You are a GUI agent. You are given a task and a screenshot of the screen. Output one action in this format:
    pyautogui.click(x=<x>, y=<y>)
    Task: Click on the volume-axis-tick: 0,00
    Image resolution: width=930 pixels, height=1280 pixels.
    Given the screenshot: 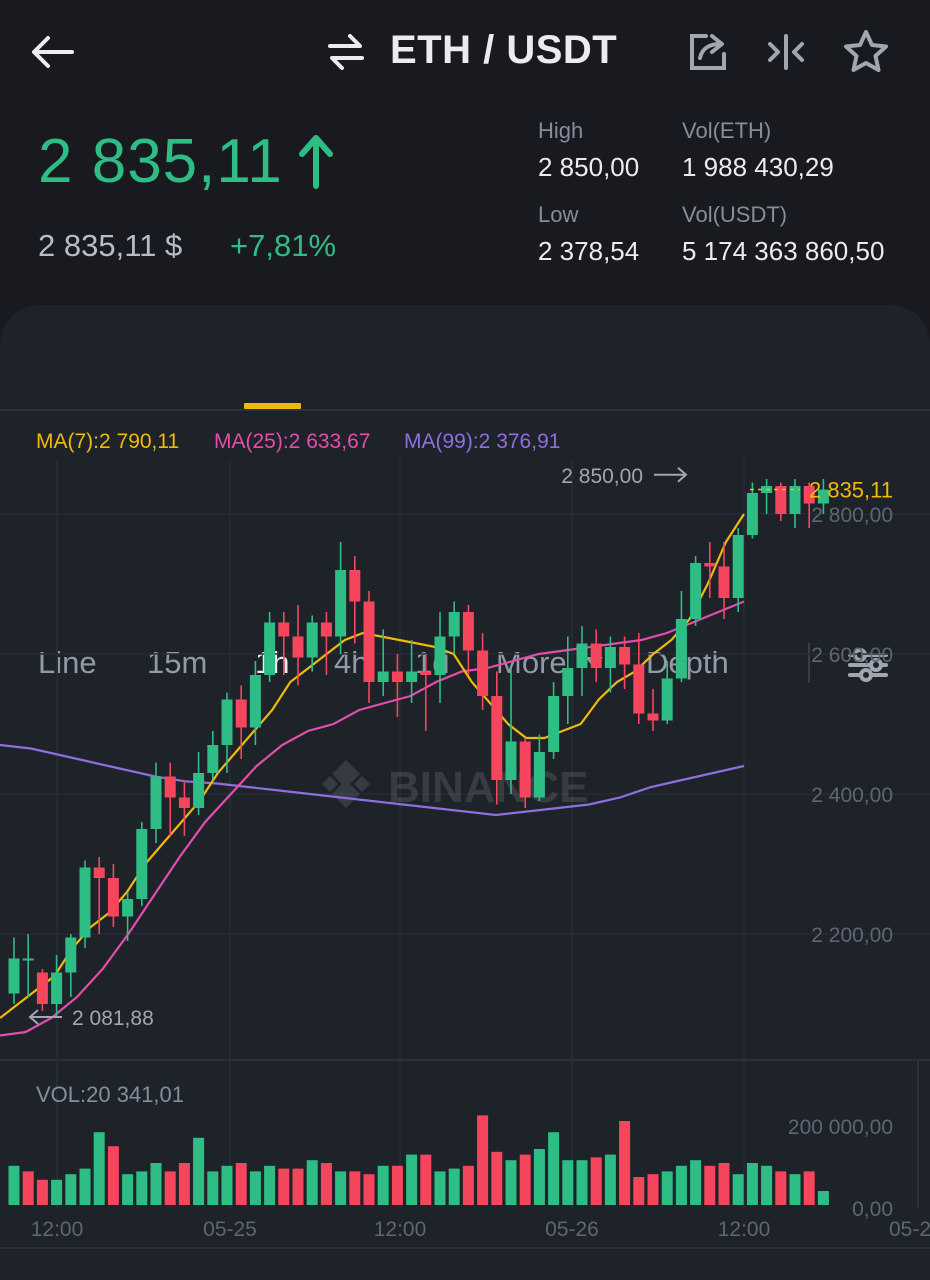 What is the action you would take?
    pyautogui.click(x=872, y=1209)
    